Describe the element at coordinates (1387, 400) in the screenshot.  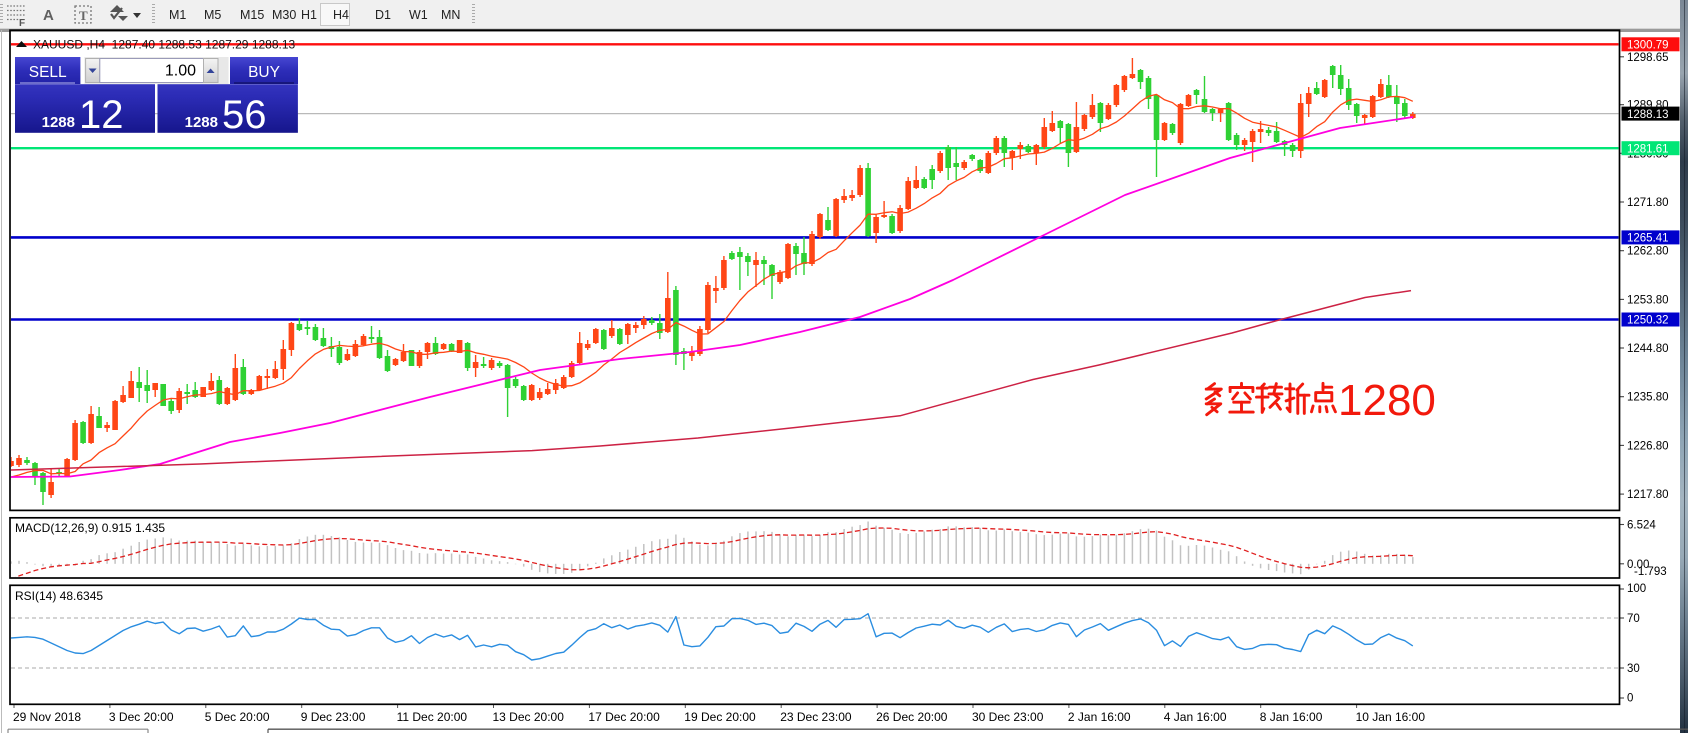
I see `svg-text: 1280` at that location.